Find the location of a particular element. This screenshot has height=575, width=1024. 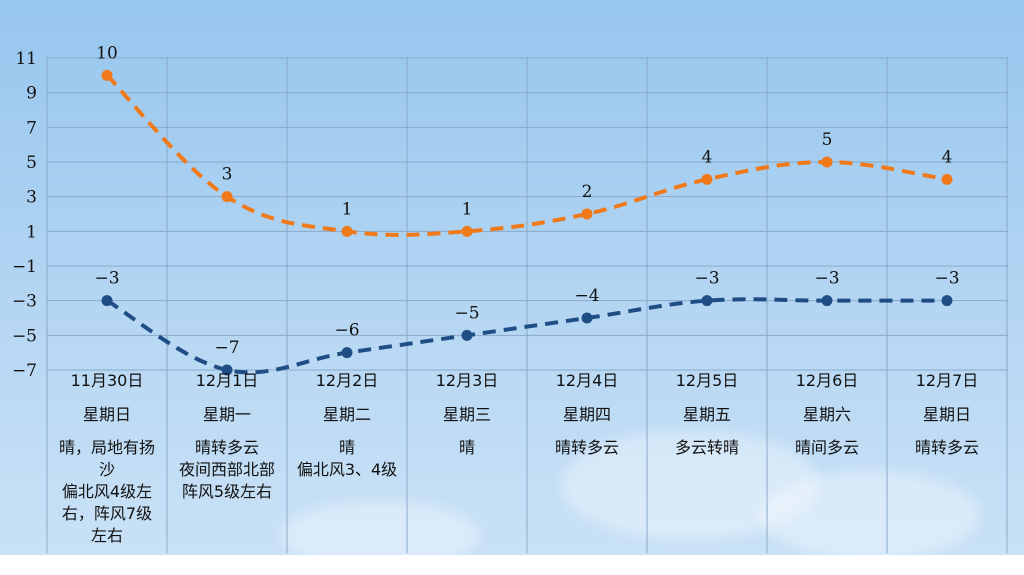

forecast-column: 12月2日星期二晴偏北风3、4级 is located at coordinates (347, 425).